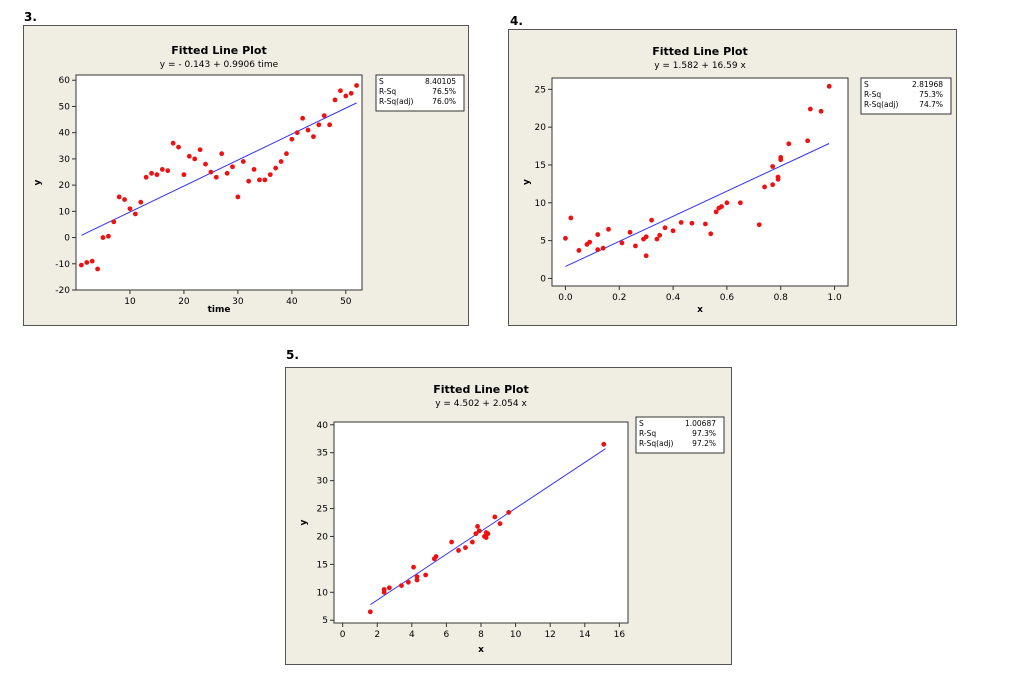 The image size is (1024, 695). I want to click on y-tick-label: 20, so click(323, 537).